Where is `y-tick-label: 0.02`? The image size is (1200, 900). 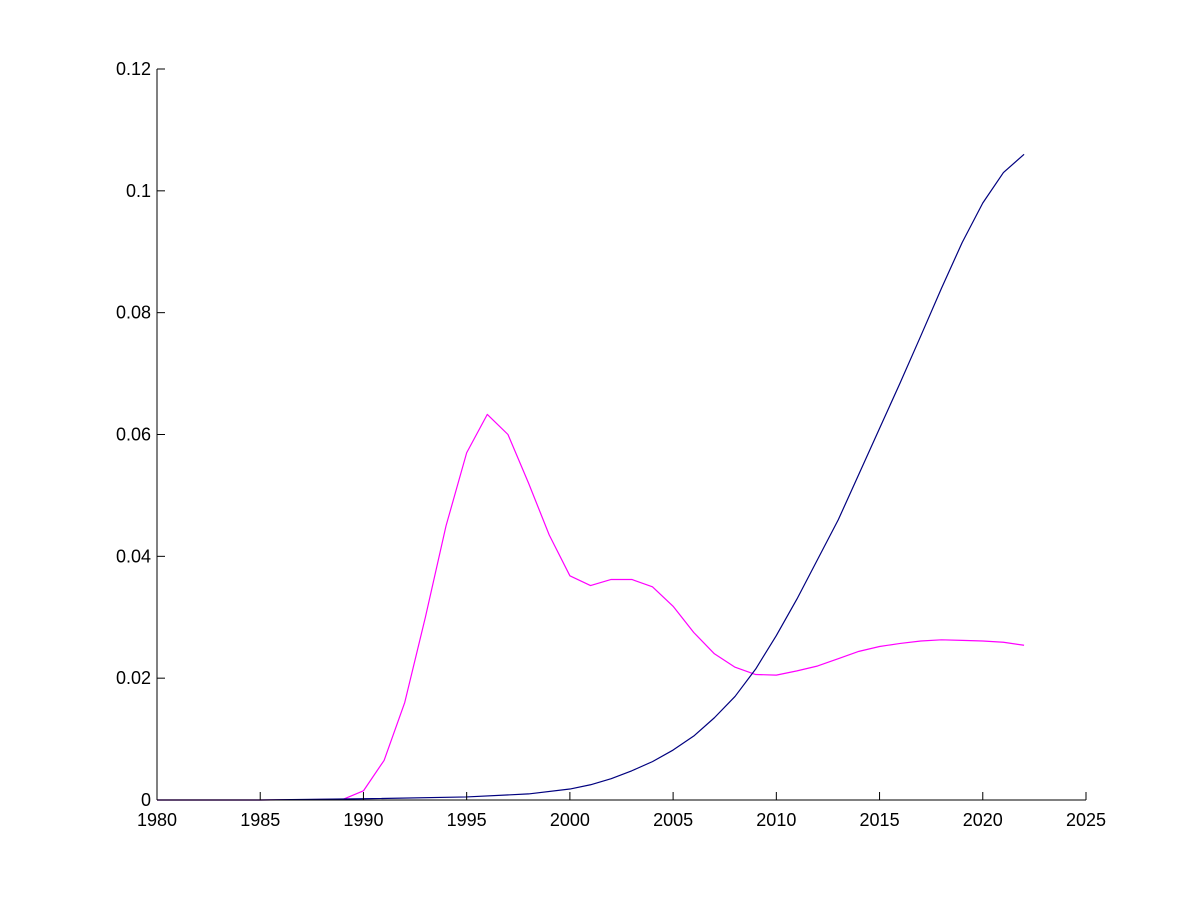
y-tick-label: 0.02 is located at coordinates (133, 678).